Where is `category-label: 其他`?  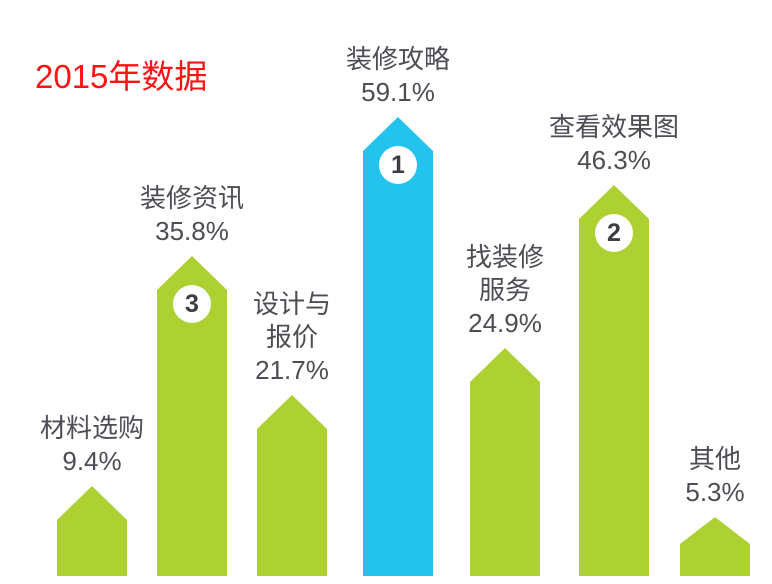 category-label: 其他 is located at coordinates (714, 459).